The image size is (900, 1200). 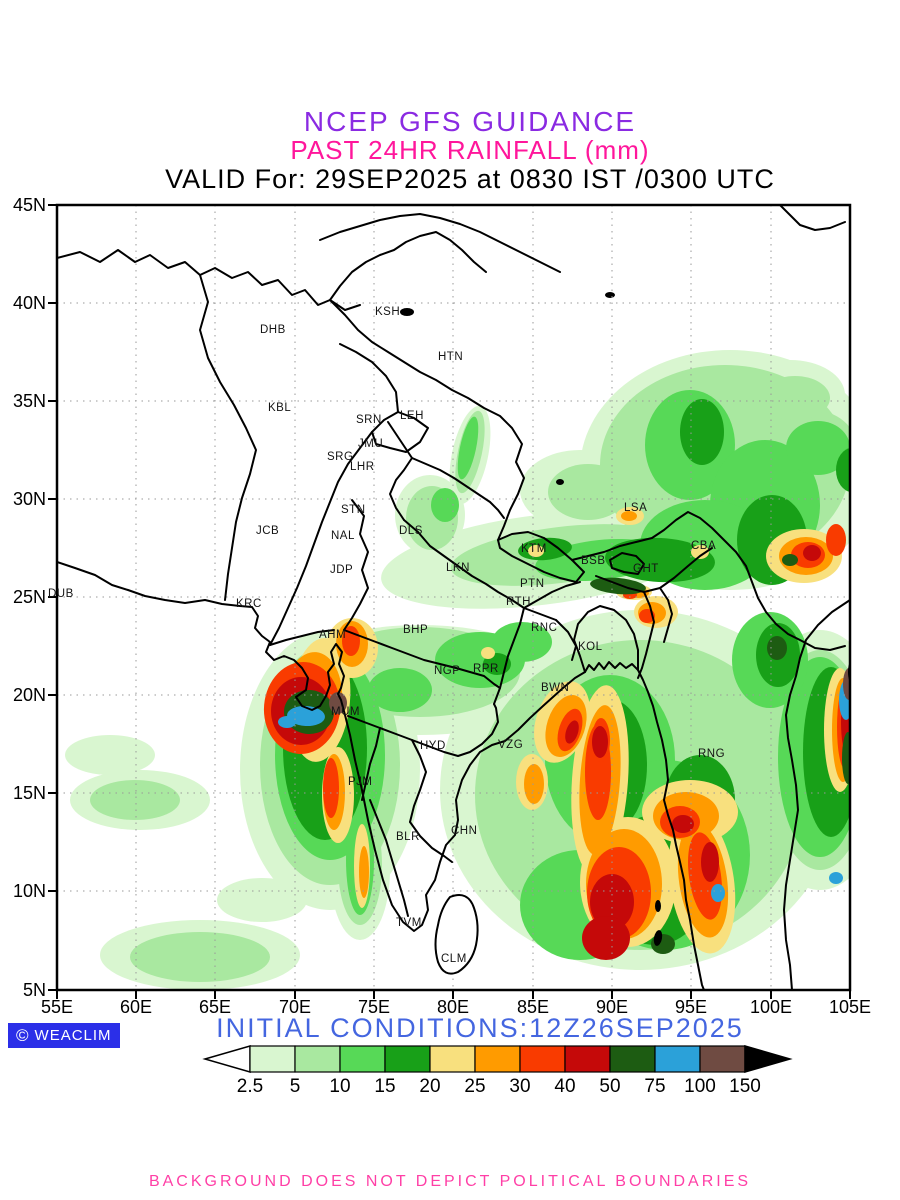 I want to click on legend-tick-label: 100, so click(x=700, y=1086).